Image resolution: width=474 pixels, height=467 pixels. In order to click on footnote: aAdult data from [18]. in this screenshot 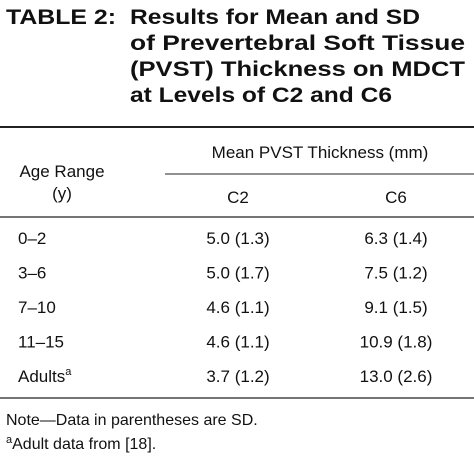, I will do `click(81, 443)`.